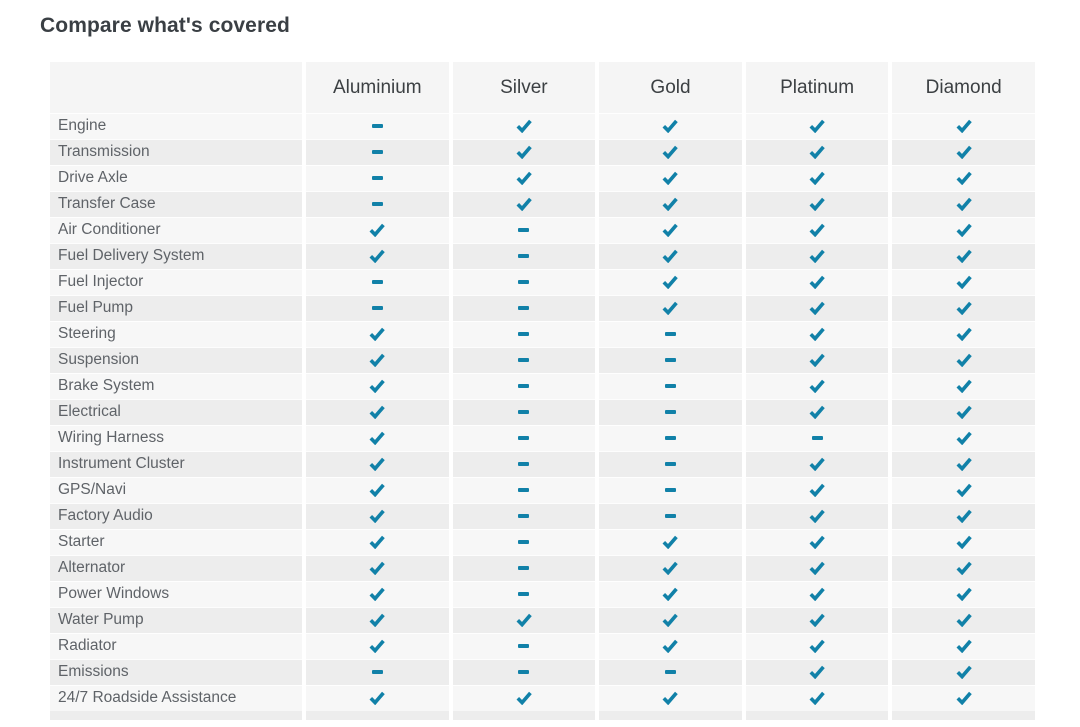 This screenshot has height=727, width=1080. Describe the element at coordinates (670, 715) in the screenshot. I see `footer-band-cell` at that location.